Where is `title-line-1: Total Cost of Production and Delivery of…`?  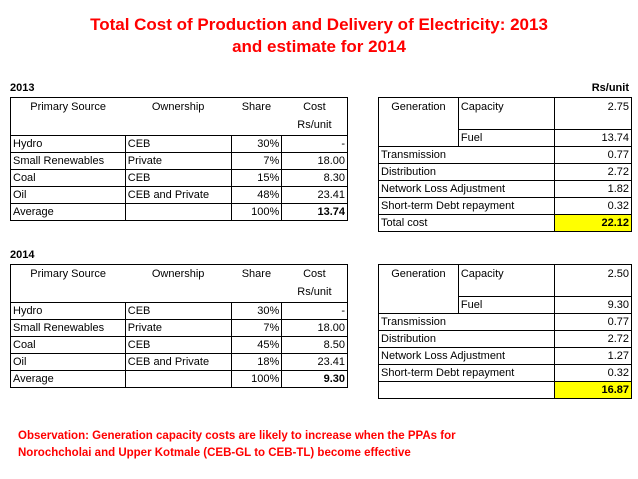
title-line-1: Total Cost of Production and Delivery of… is located at coordinates (319, 24).